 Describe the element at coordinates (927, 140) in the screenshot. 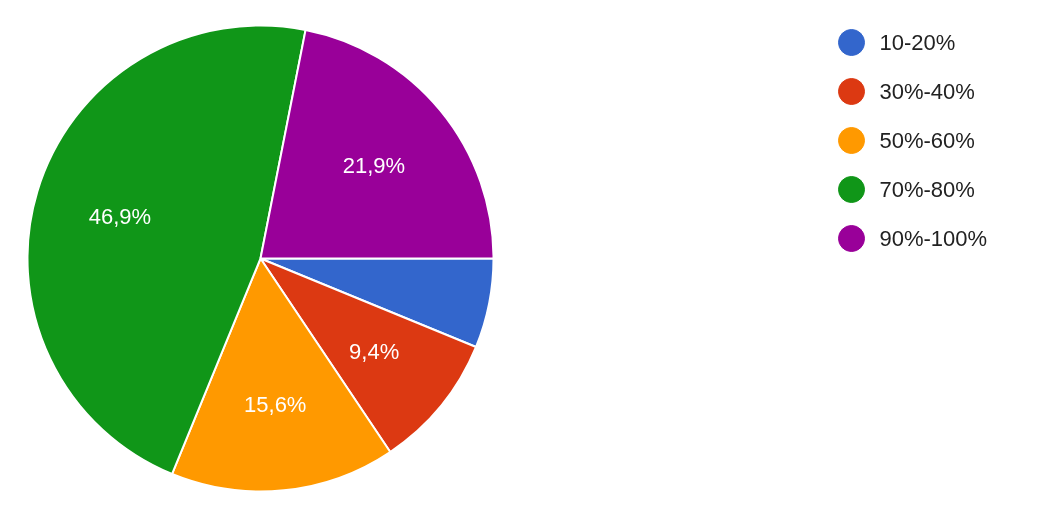

I see `legend-label: 50%-60%` at that location.